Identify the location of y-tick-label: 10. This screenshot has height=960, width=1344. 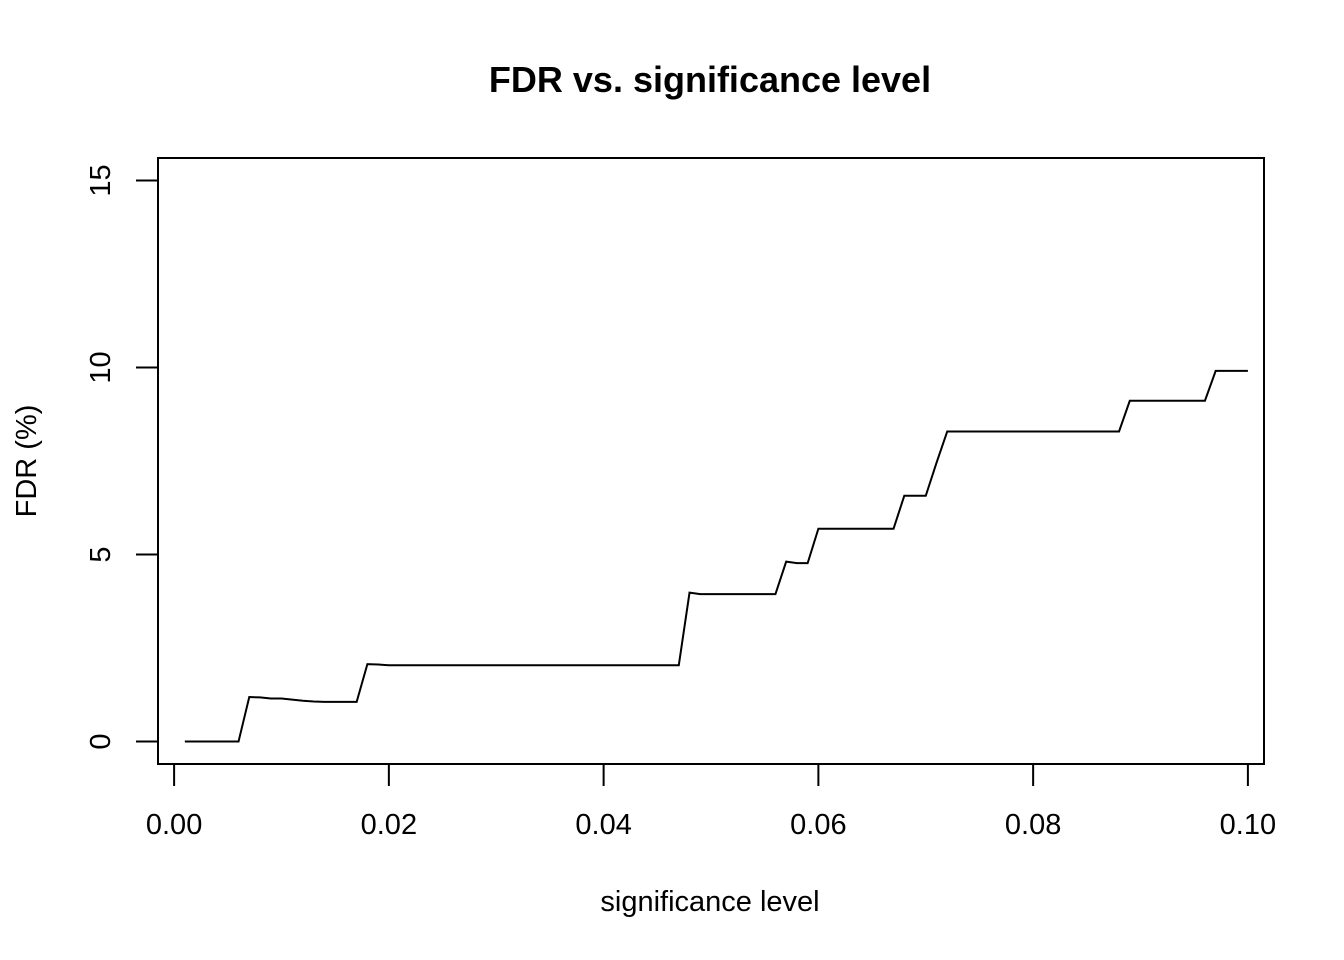
(101, 367).